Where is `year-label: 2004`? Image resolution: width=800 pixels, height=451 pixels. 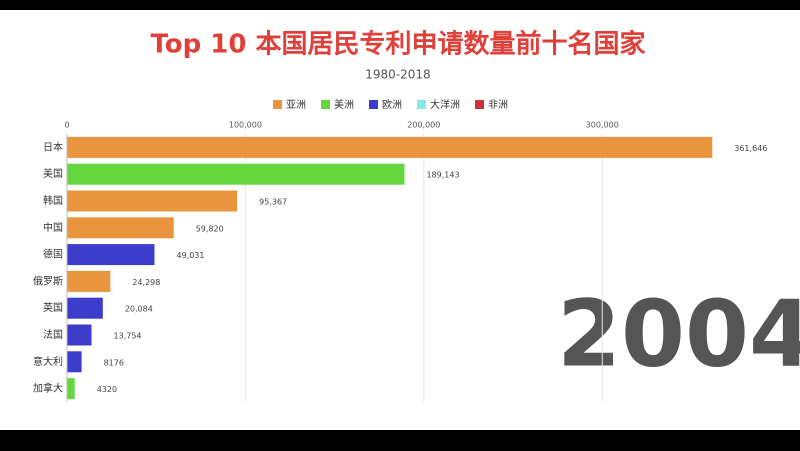 year-label: 2004 is located at coordinates (678, 333).